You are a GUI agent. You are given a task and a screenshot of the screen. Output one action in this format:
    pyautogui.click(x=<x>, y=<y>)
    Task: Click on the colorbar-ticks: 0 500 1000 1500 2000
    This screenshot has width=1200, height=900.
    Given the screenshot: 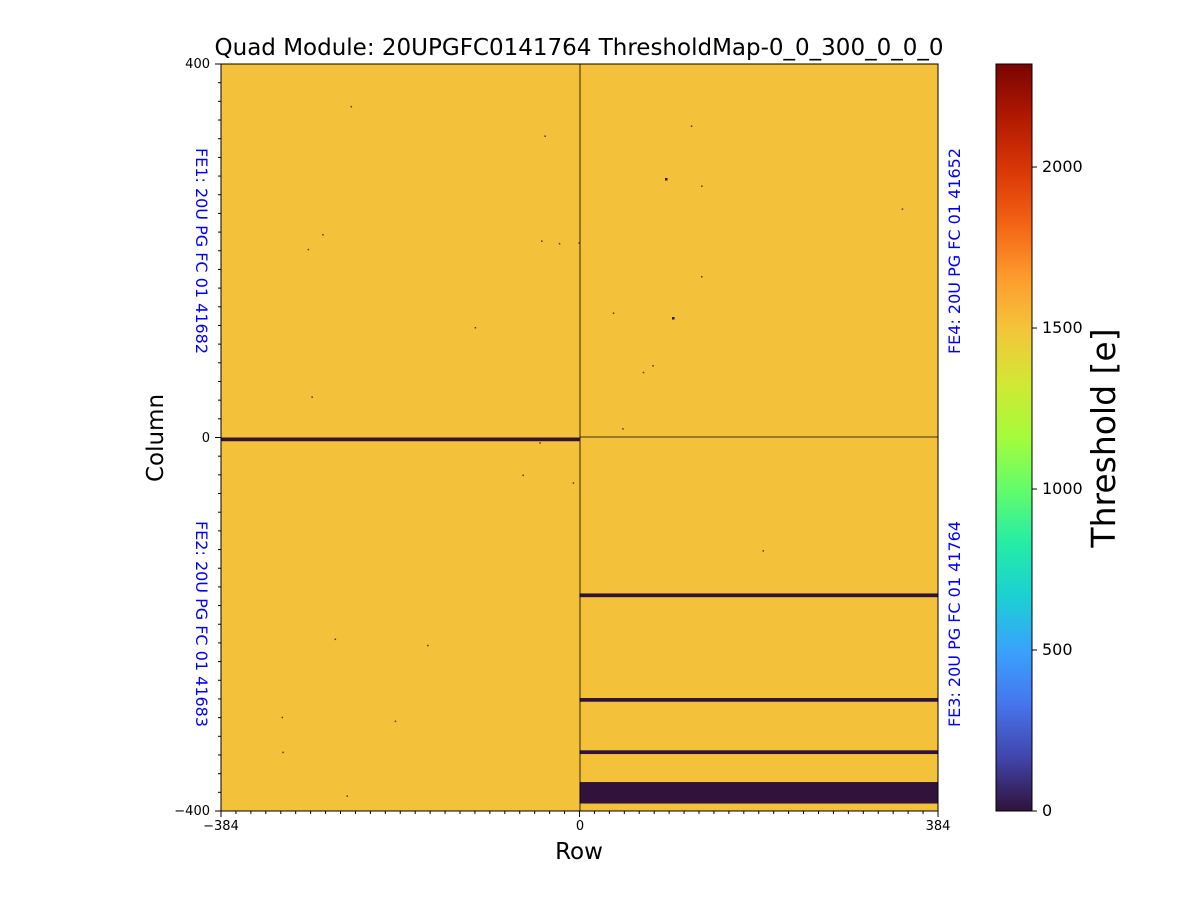 What is the action you would take?
    pyautogui.click(x=1057, y=488)
    